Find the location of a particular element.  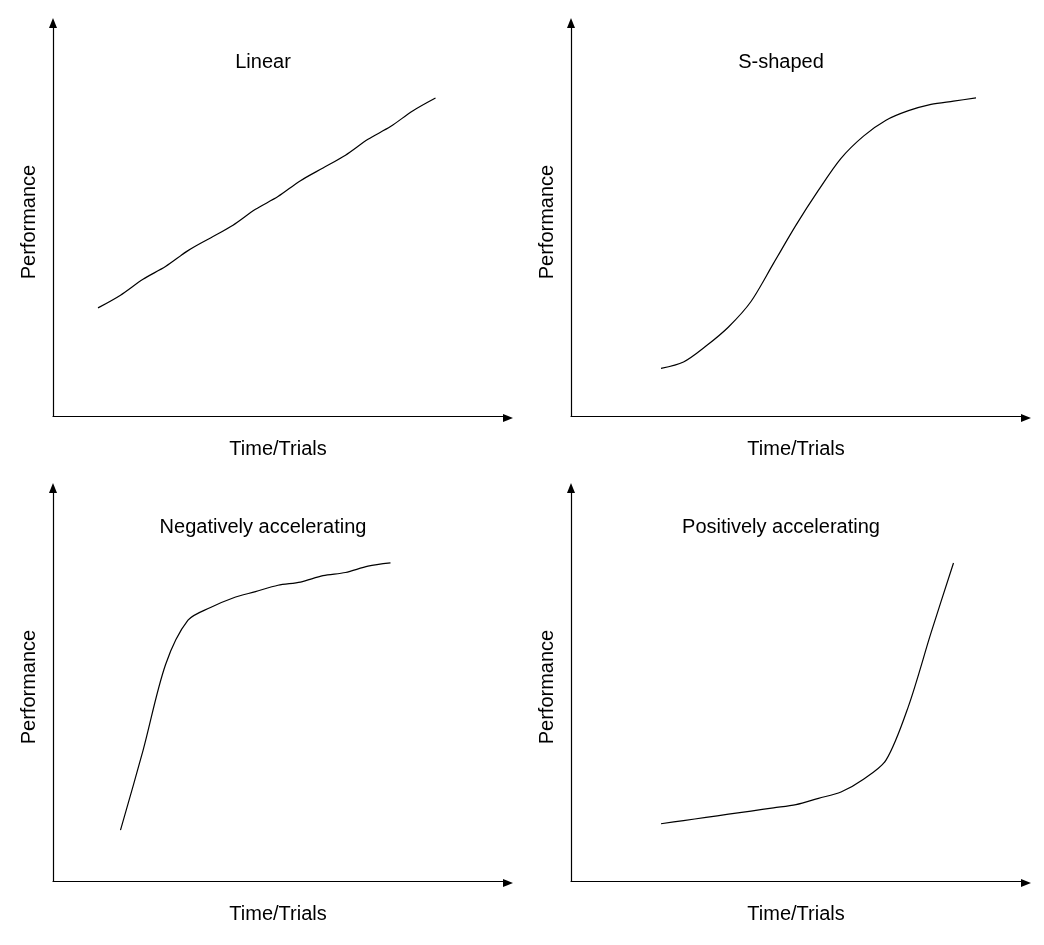

chart-title: Positively accelerating is located at coordinates (781, 526).